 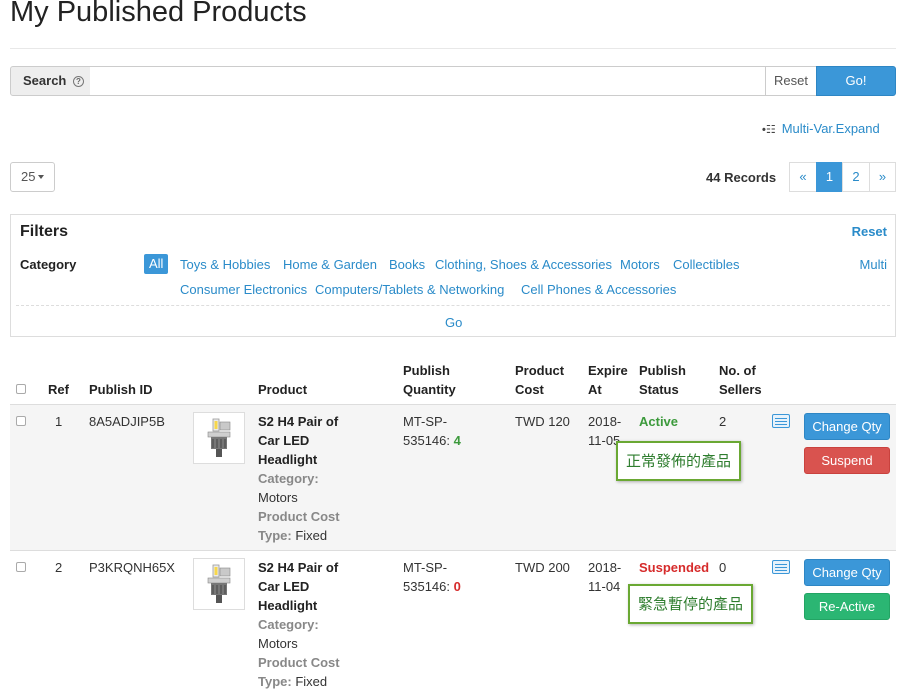 I want to click on annotation-callout: 緊急暫停的產品, so click(x=691, y=604).